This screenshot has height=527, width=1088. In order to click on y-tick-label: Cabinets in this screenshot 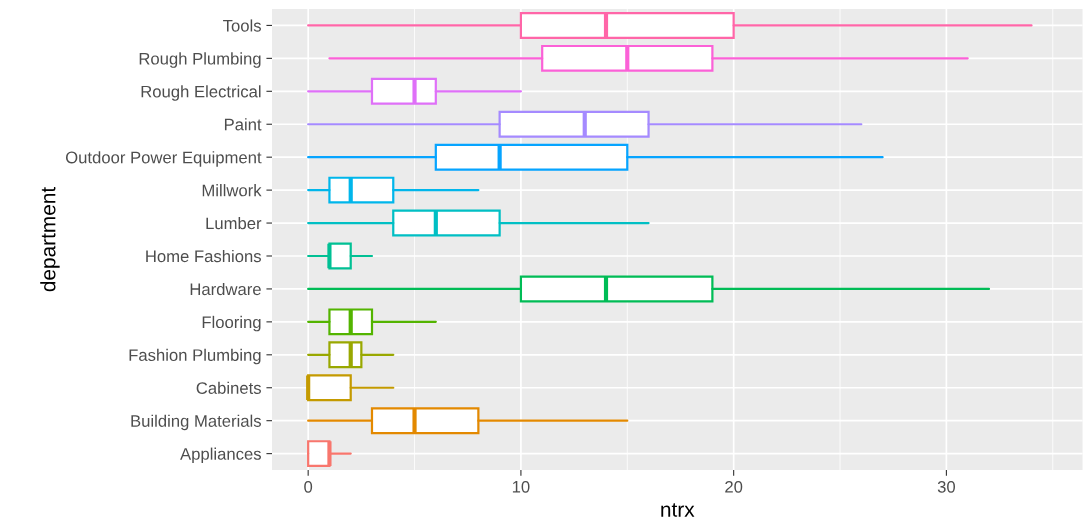, I will do `click(228, 387)`.